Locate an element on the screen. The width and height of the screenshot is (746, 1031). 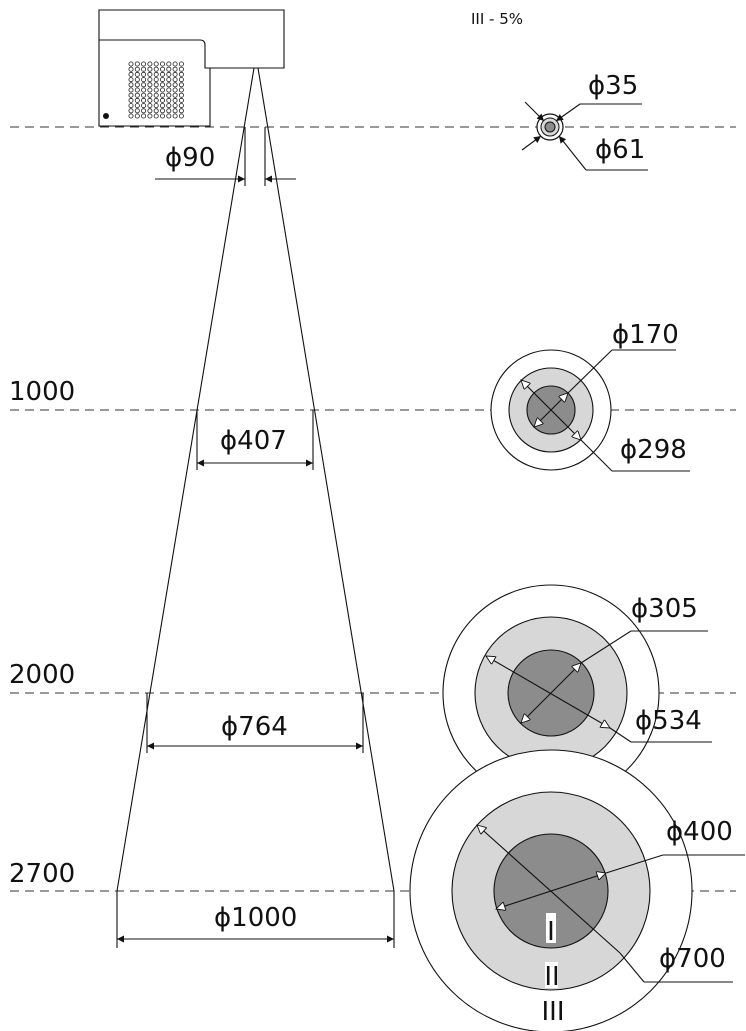
svg-text: ϕ61 is located at coordinates (620, 150).